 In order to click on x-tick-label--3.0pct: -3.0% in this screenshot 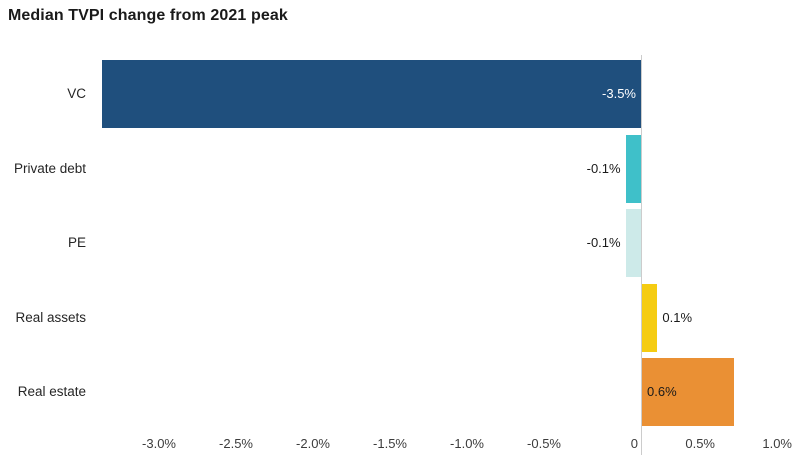, I will do `click(159, 443)`.